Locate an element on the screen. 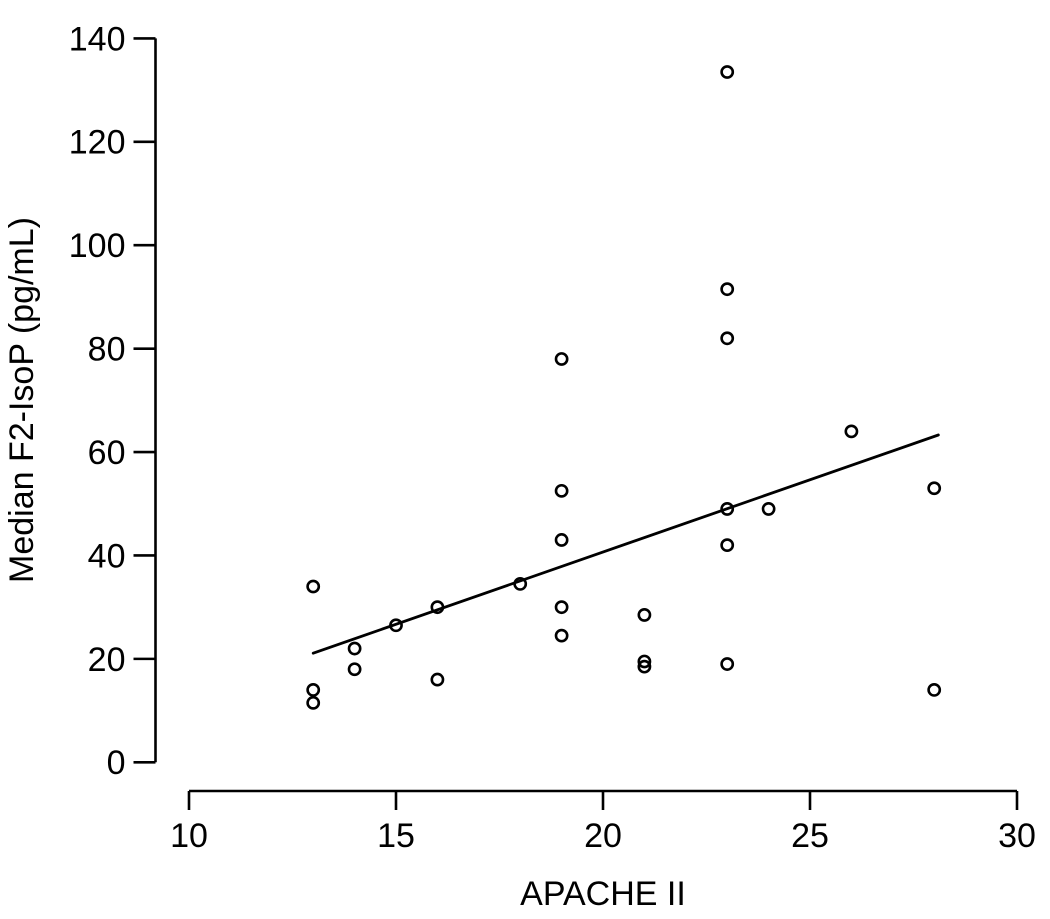 The height and width of the screenshot is (919, 1050). x-tick-label: 30 is located at coordinates (1017, 836).